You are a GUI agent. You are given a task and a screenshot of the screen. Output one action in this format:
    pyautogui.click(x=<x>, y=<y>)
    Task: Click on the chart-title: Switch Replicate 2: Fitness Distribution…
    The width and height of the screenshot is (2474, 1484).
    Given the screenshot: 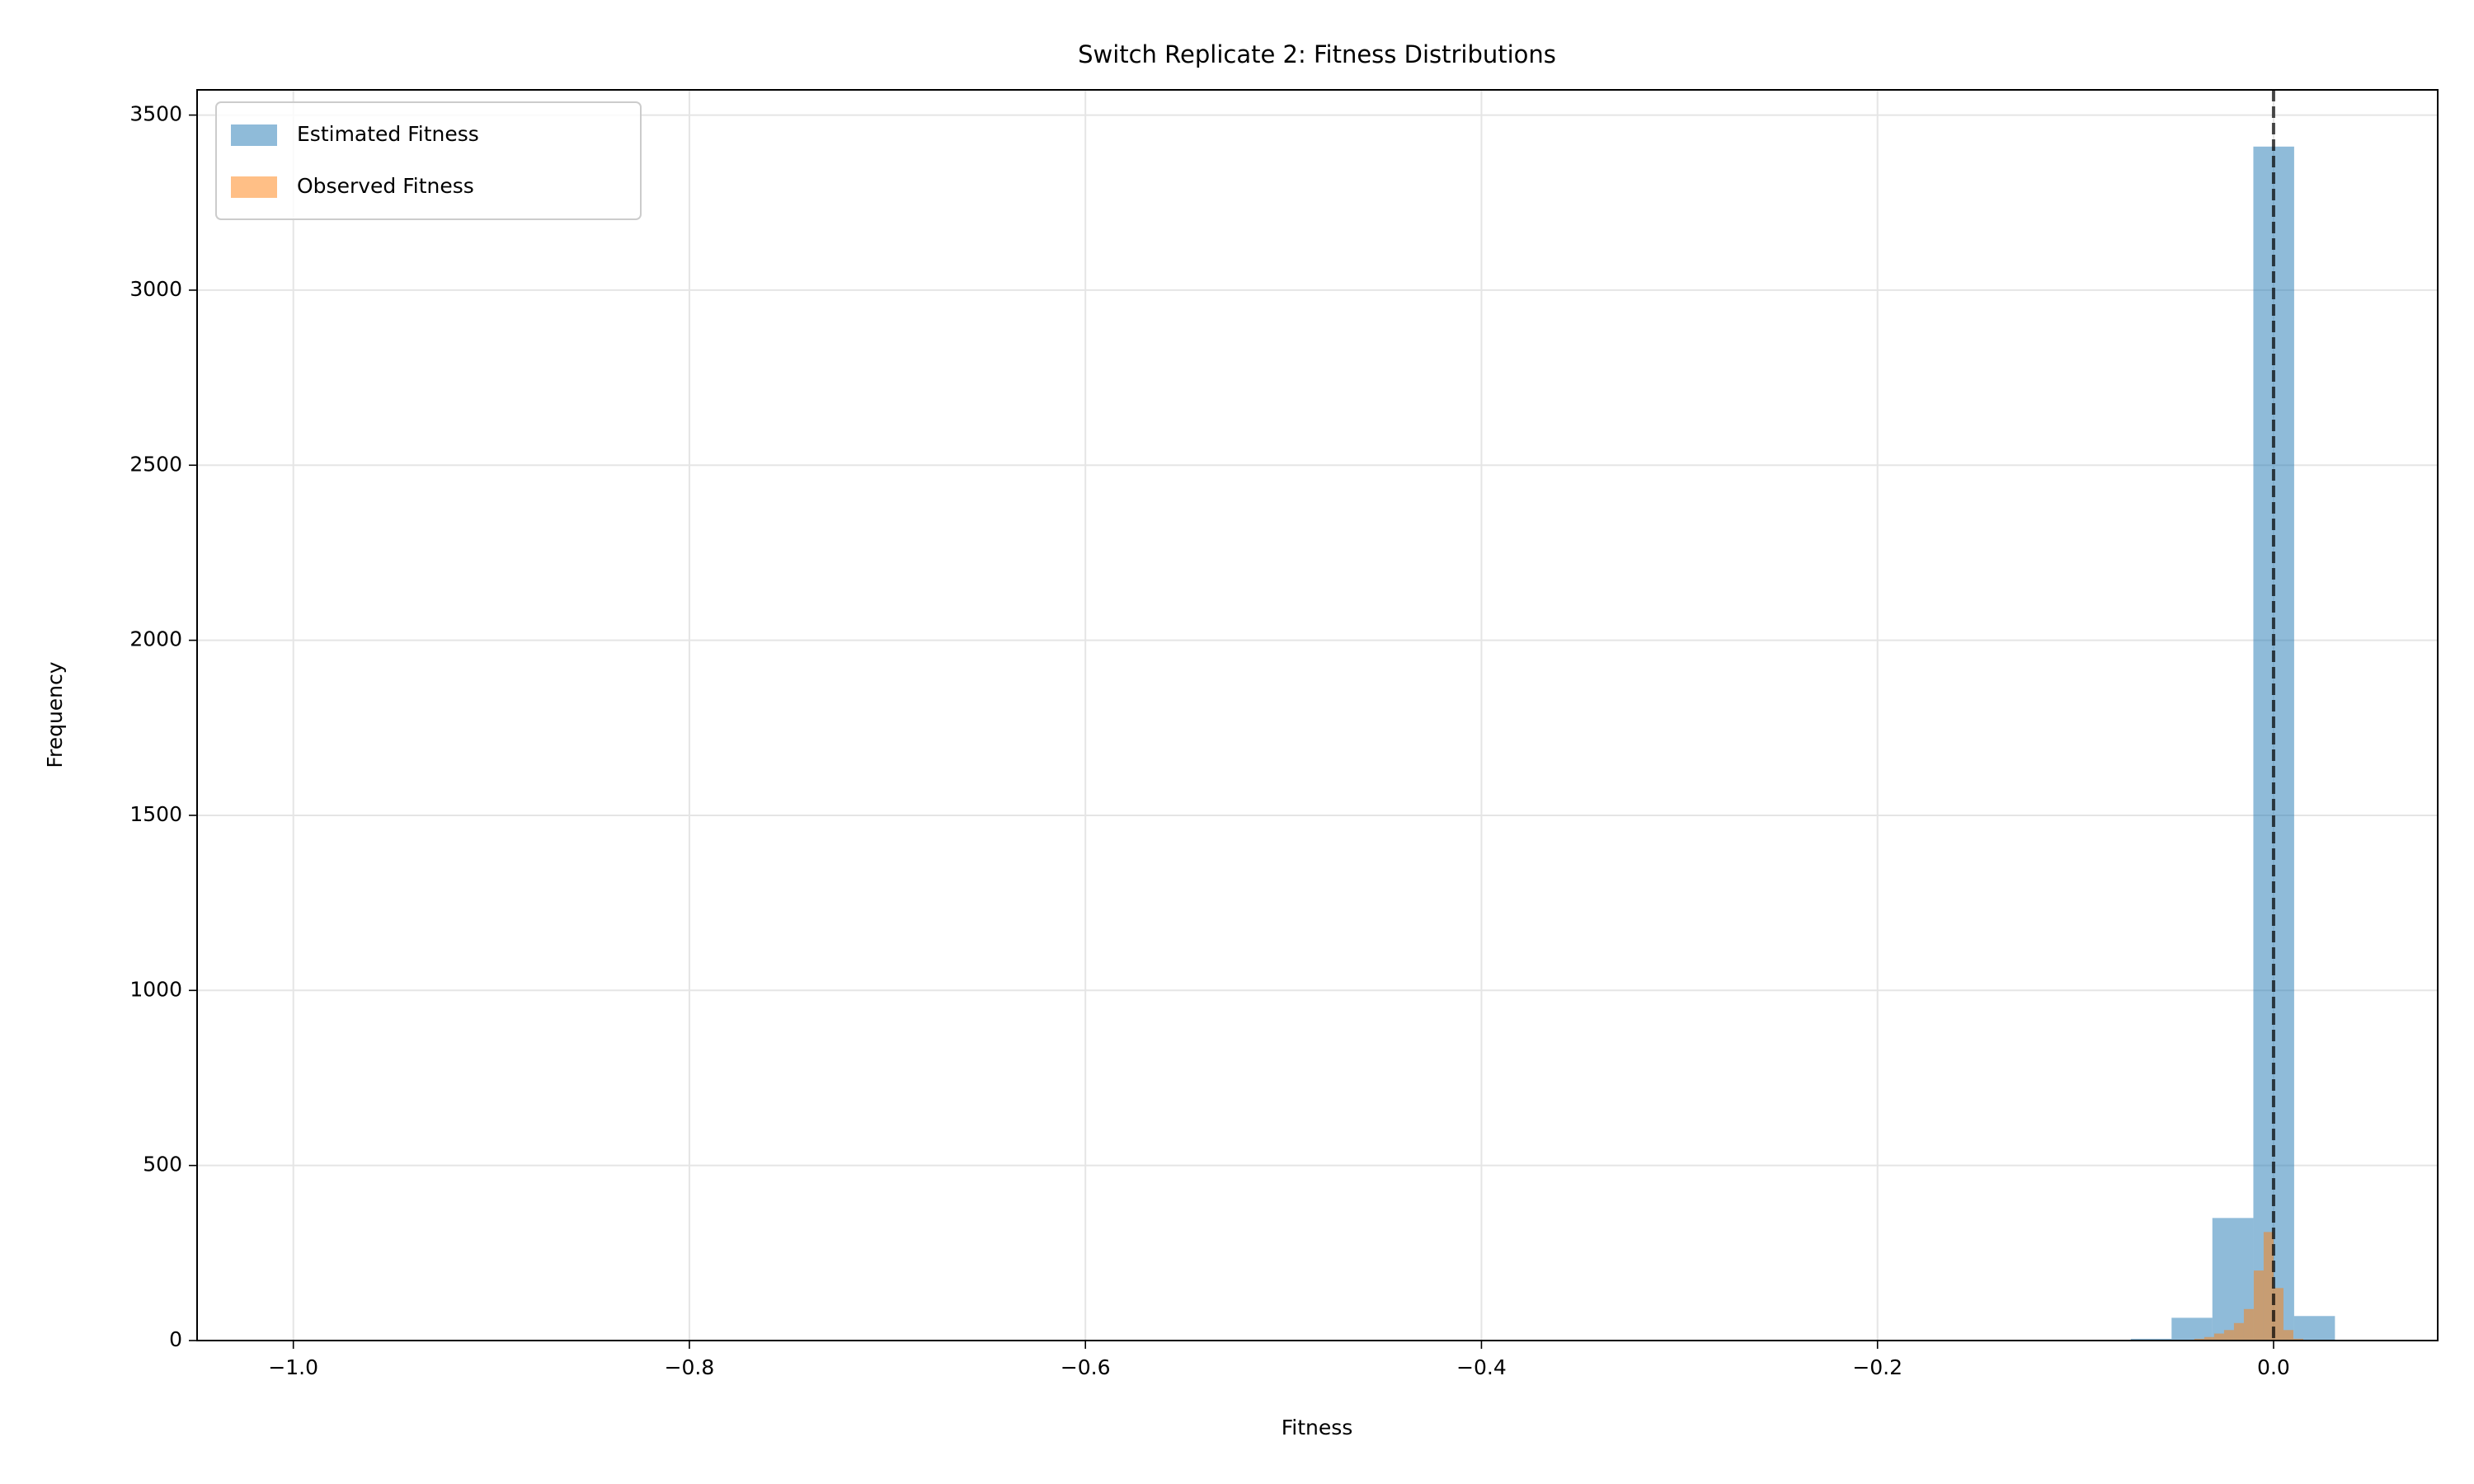 What is the action you would take?
    pyautogui.click(x=1317, y=54)
    